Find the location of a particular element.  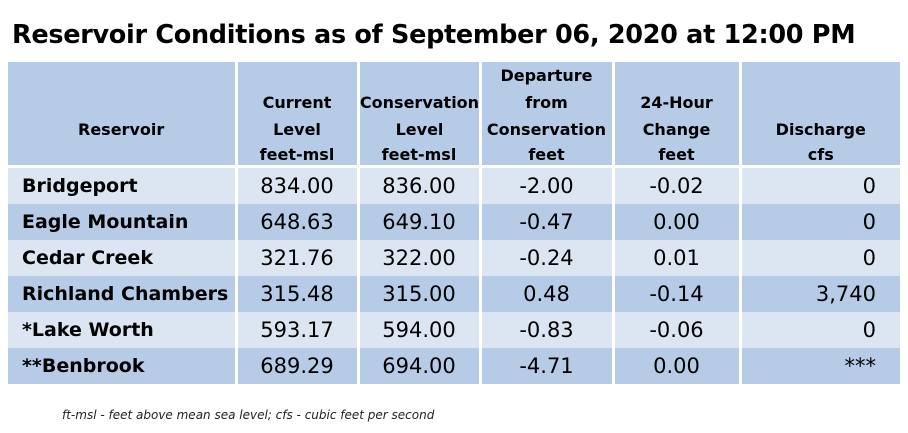

cell-reservoir-name: *Lake Worth is located at coordinates (123, 330).